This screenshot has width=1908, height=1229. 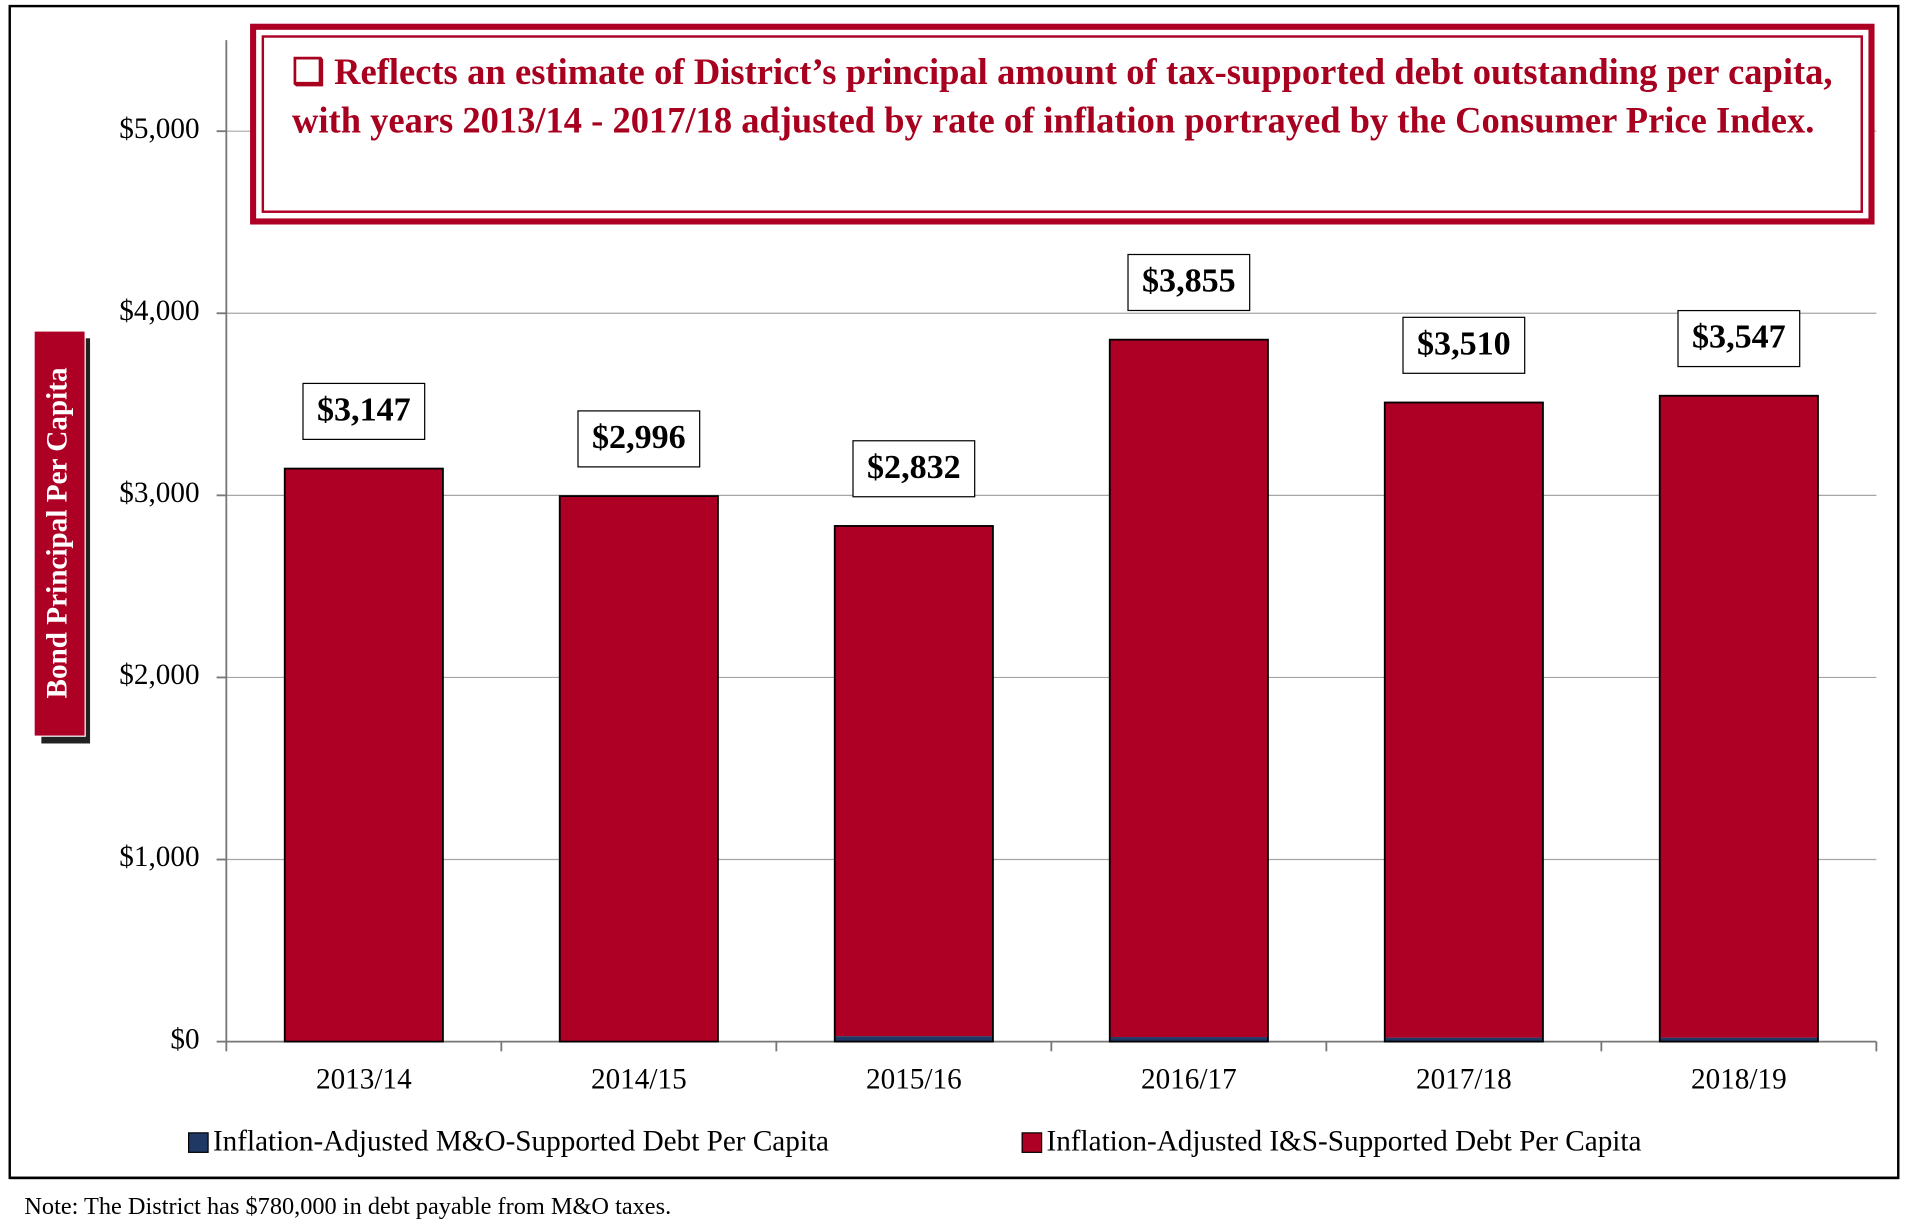 What do you see at coordinates (639, 1079) in the screenshot?
I see `x-tick-label: 2014/15` at bounding box center [639, 1079].